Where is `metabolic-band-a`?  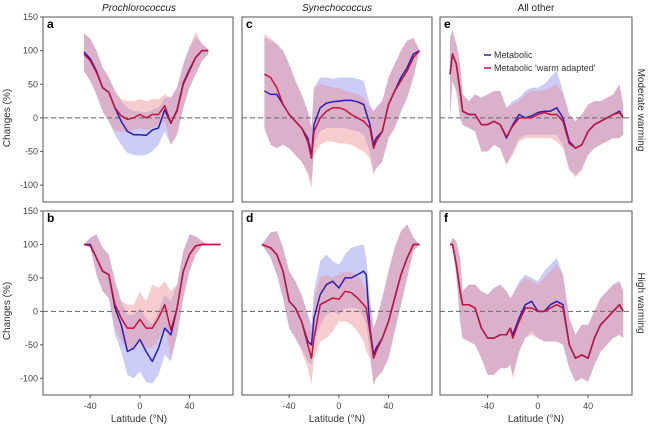 metabolic-band-a is located at coordinates (146, 94).